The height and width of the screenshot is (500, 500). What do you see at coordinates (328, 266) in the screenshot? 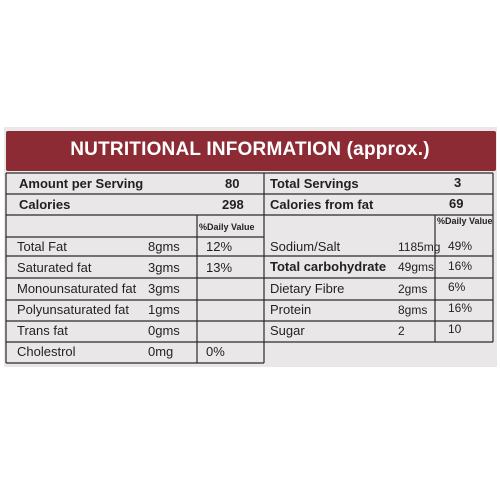
I see `nutrient-name: Total carbohydrate` at bounding box center [328, 266].